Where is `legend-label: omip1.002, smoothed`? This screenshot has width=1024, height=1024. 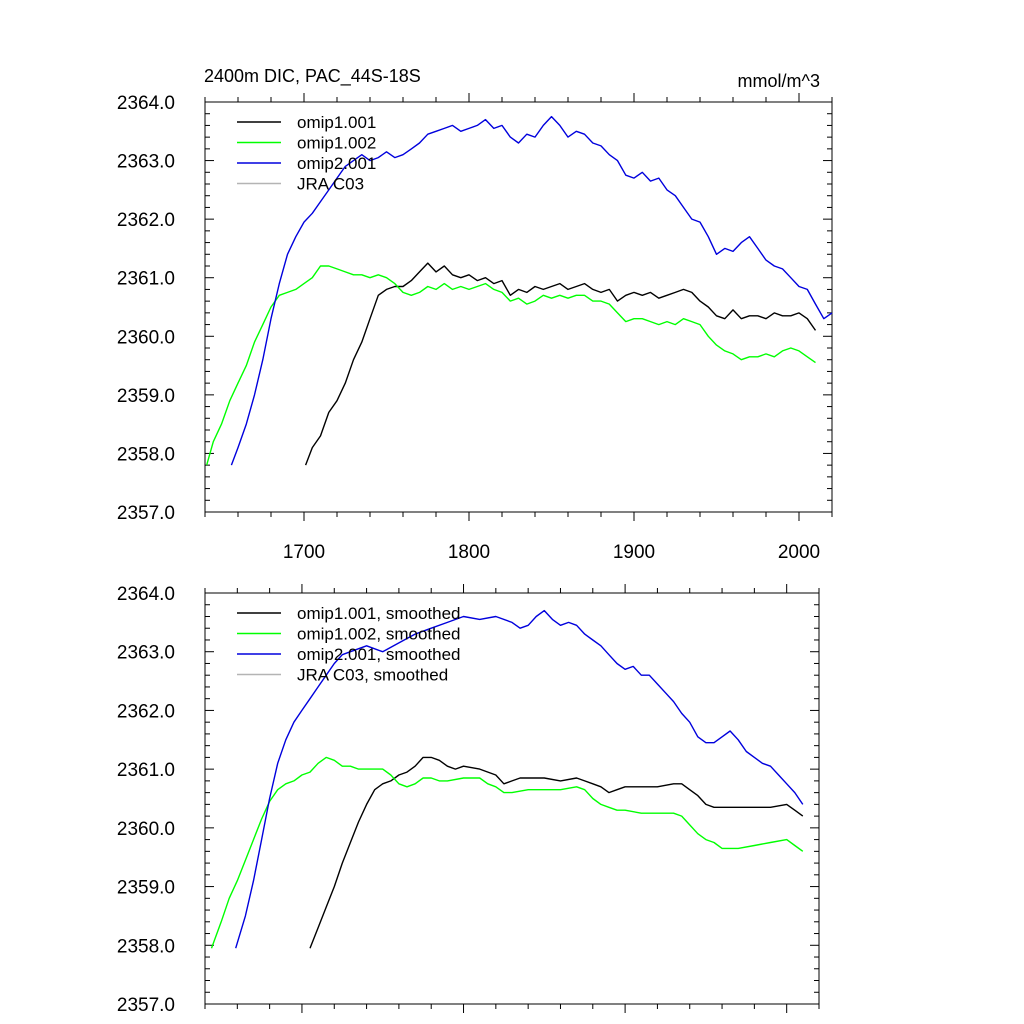 legend-label: omip1.002, smoothed is located at coordinates (379, 634).